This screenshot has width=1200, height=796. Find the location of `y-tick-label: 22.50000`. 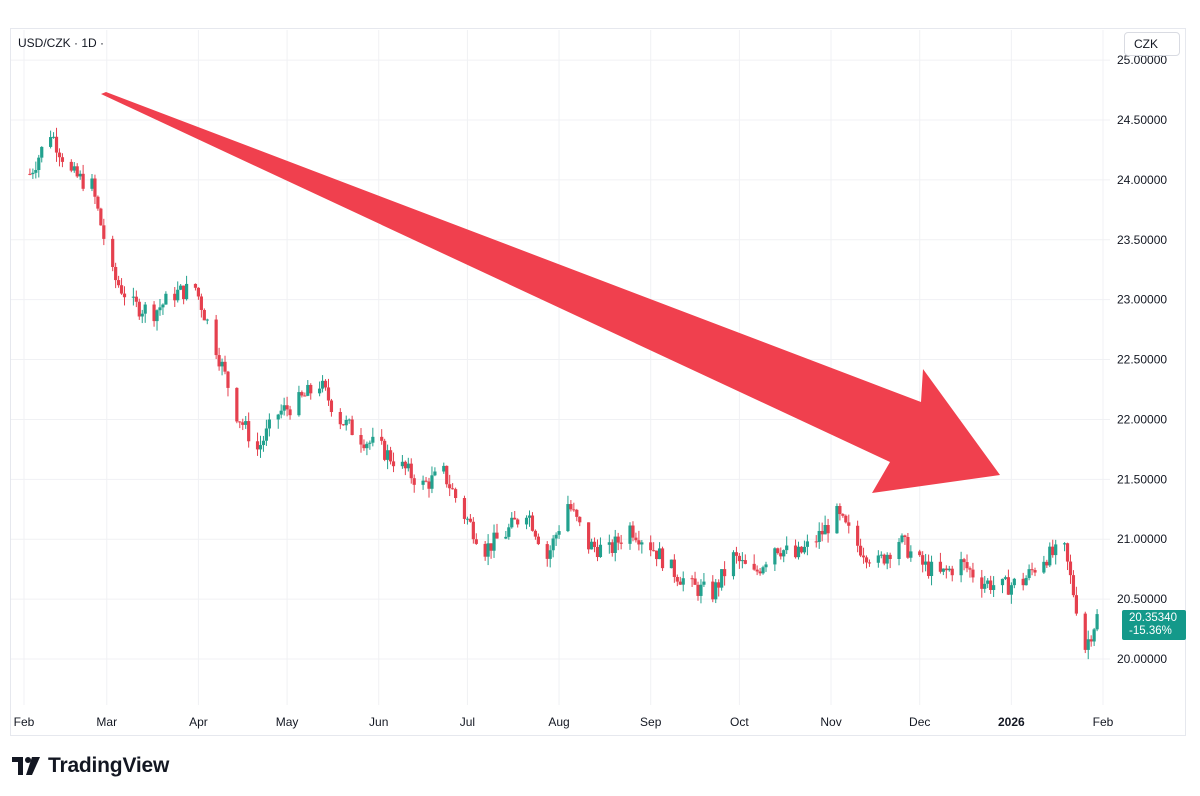

y-tick-label: 22.50000 is located at coordinates (1142, 360).